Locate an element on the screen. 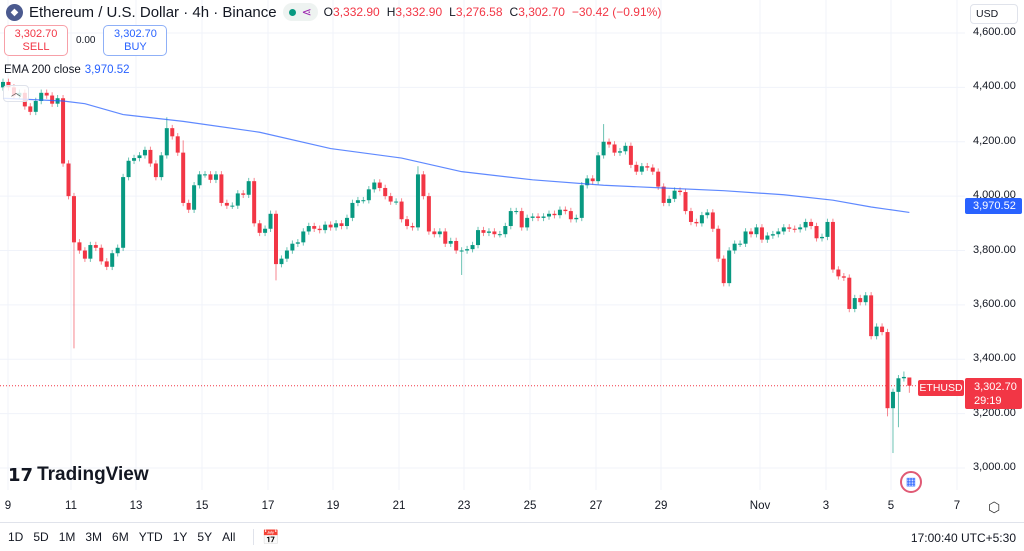 This screenshot has width=1024, height=551. spread-value: 0.00 is located at coordinates (86, 40).